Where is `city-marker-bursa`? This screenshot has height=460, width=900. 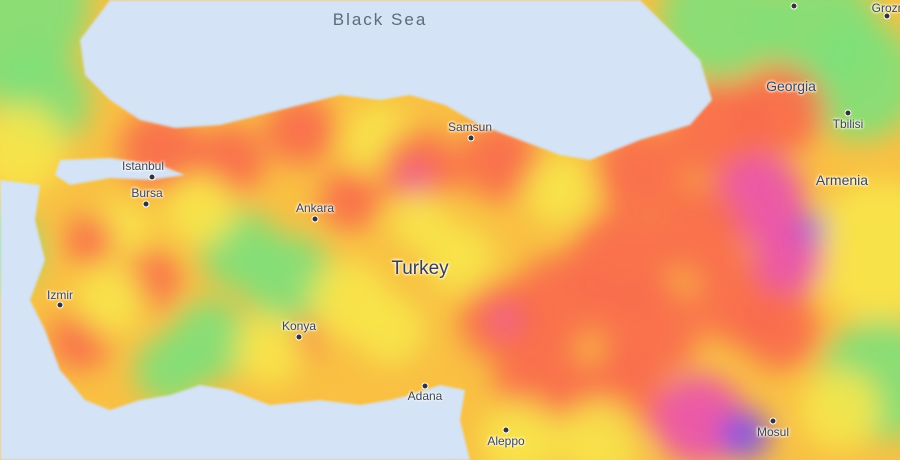
city-marker-bursa is located at coordinates (146, 204).